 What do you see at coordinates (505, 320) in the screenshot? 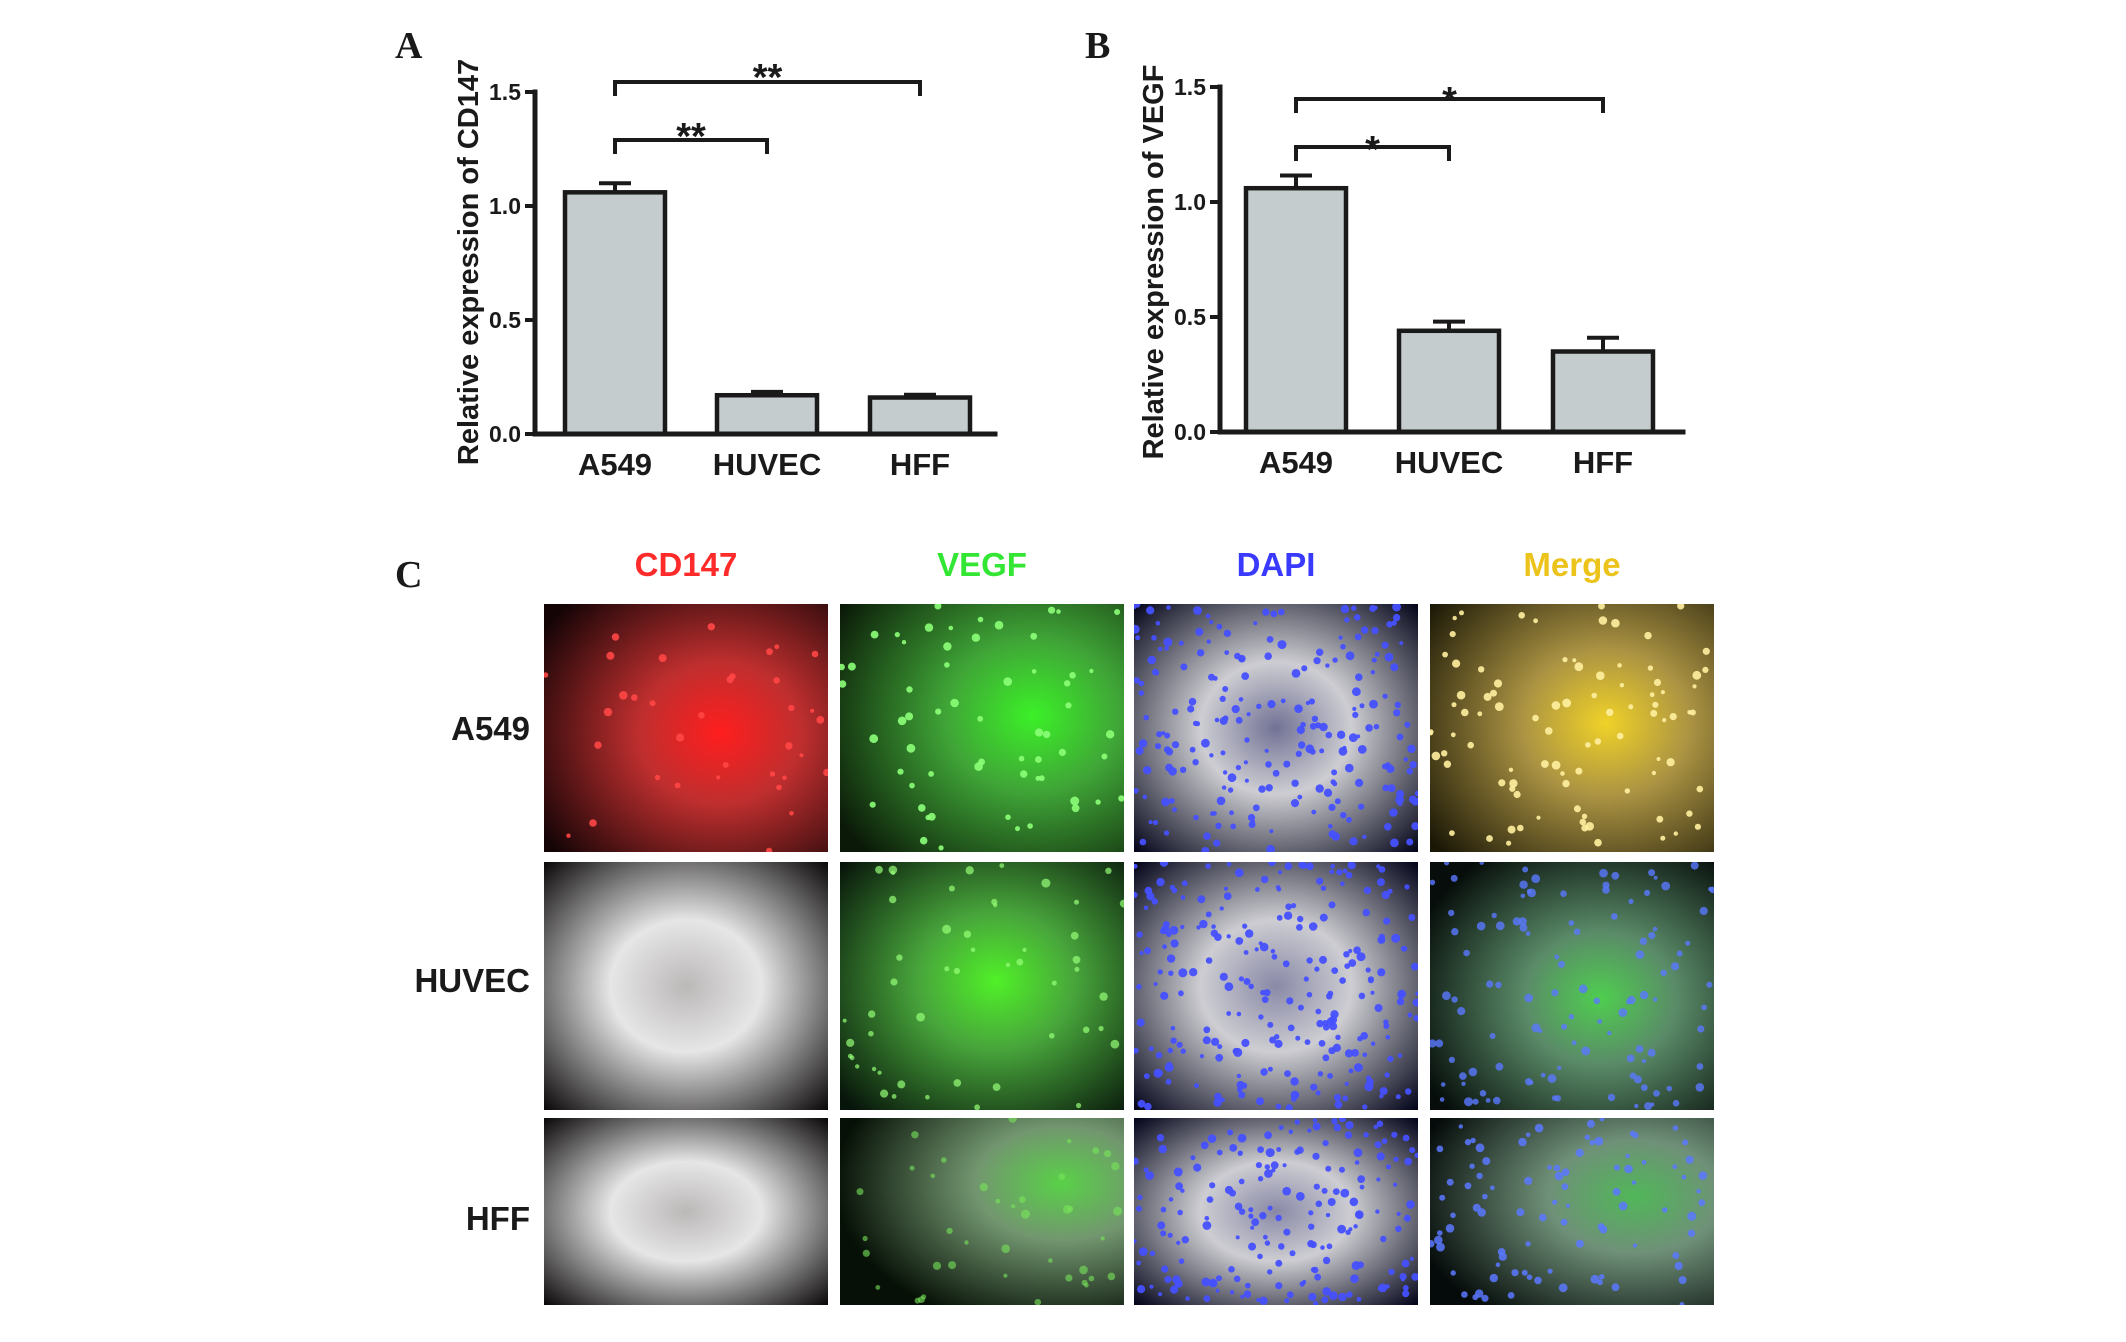
I see `y-tick-label-a-1: 0.5` at bounding box center [505, 320].